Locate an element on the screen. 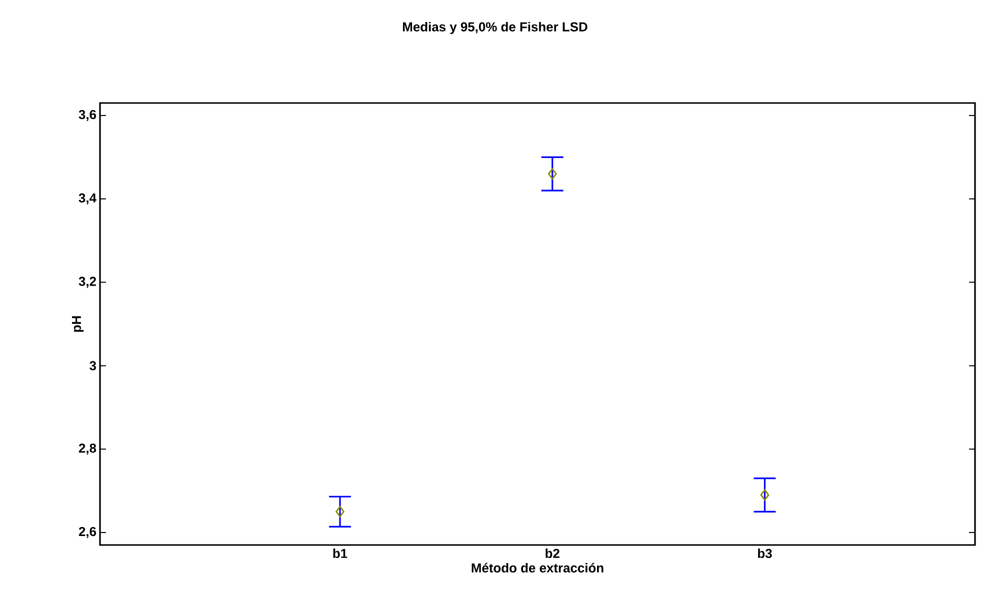 Image resolution: width=991 pixels, height=610 pixels. y-tick-label: 3 is located at coordinates (93, 365).